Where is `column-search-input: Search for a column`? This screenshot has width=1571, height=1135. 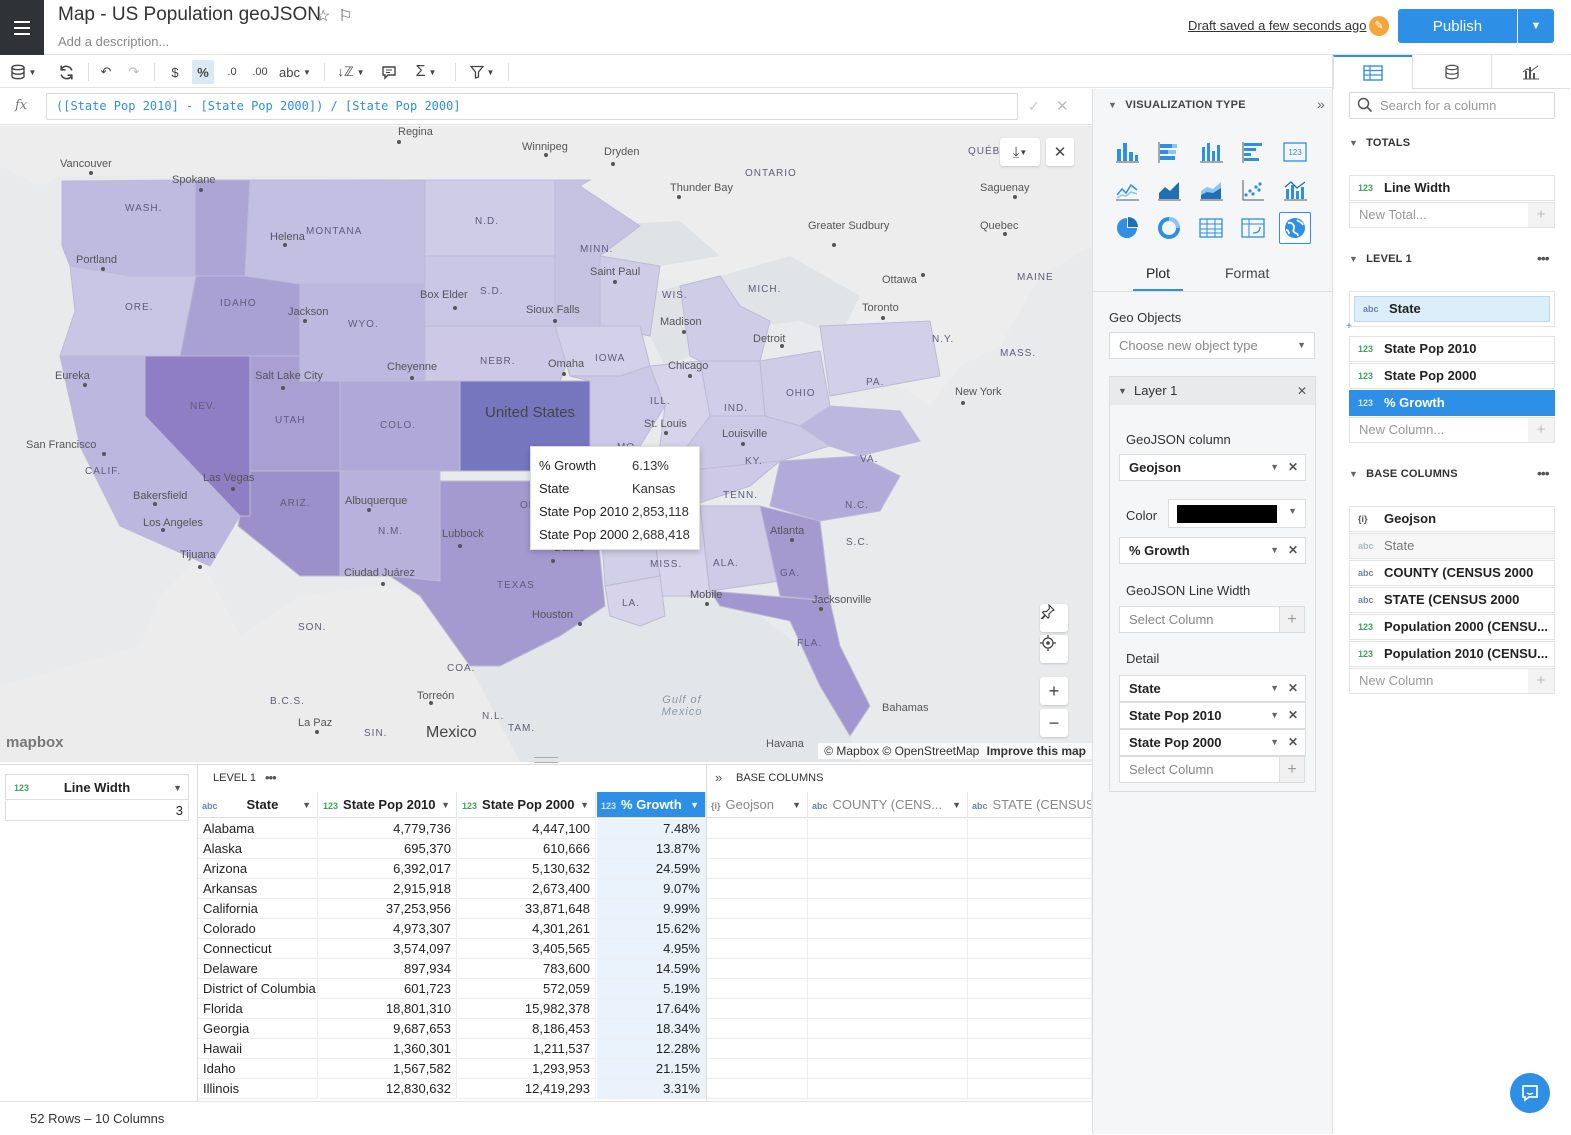 column-search-input: Search for a column is located at coordinates (1452, 105).